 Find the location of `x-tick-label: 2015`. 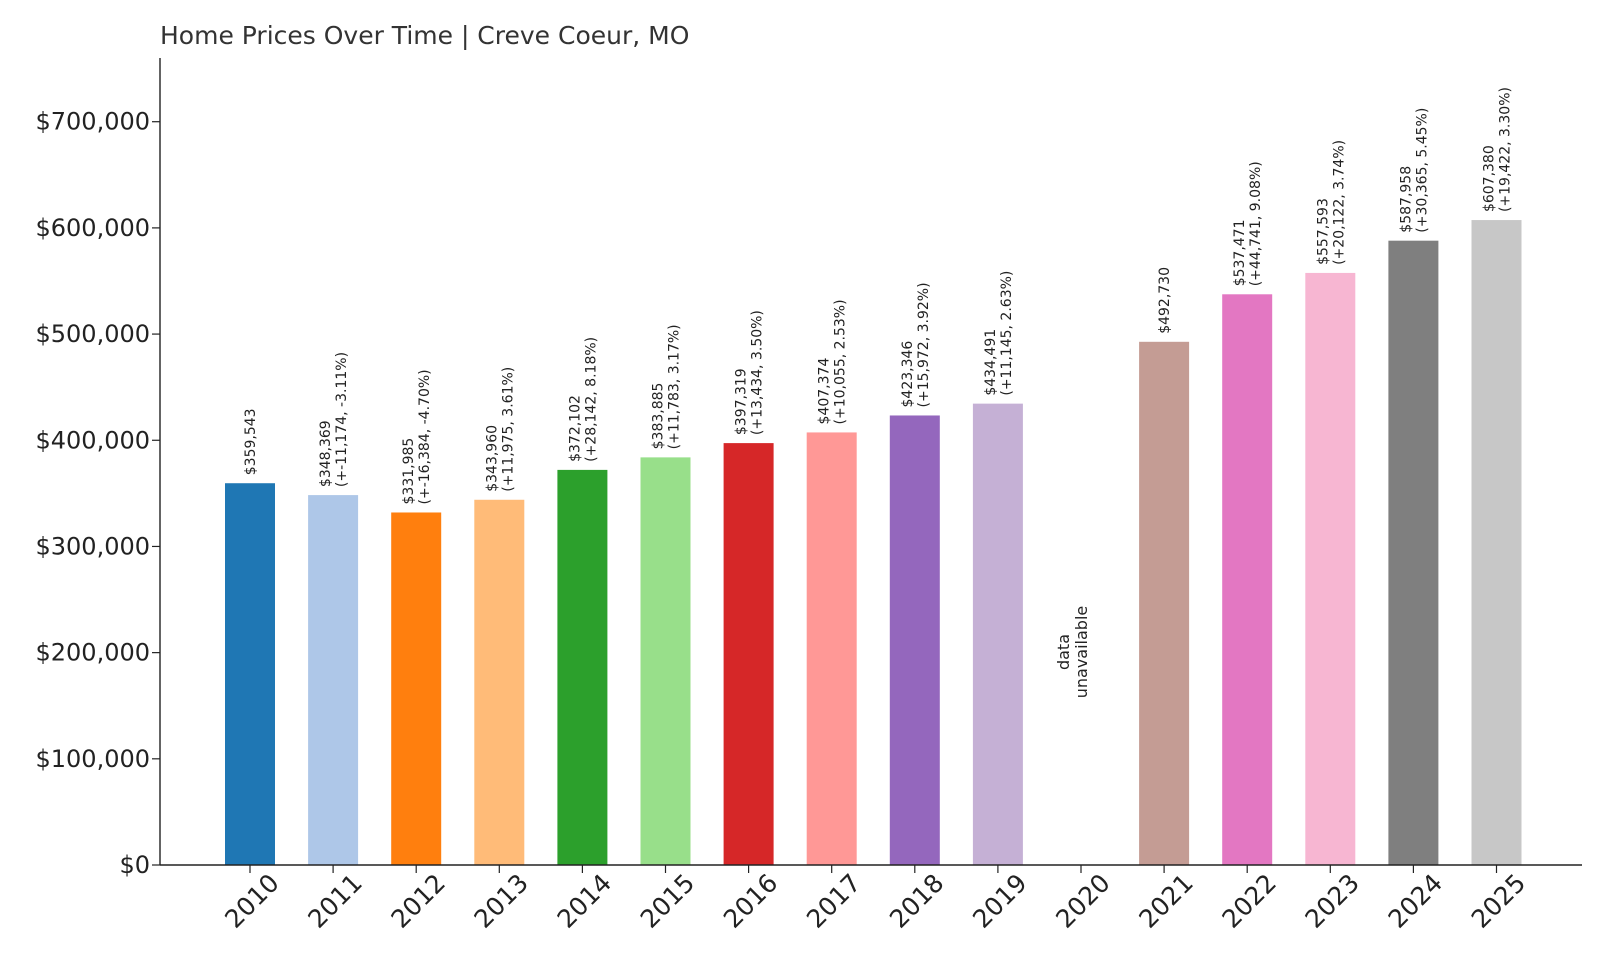

x-tick-label: 2015 is located at coordinates (667, 900).